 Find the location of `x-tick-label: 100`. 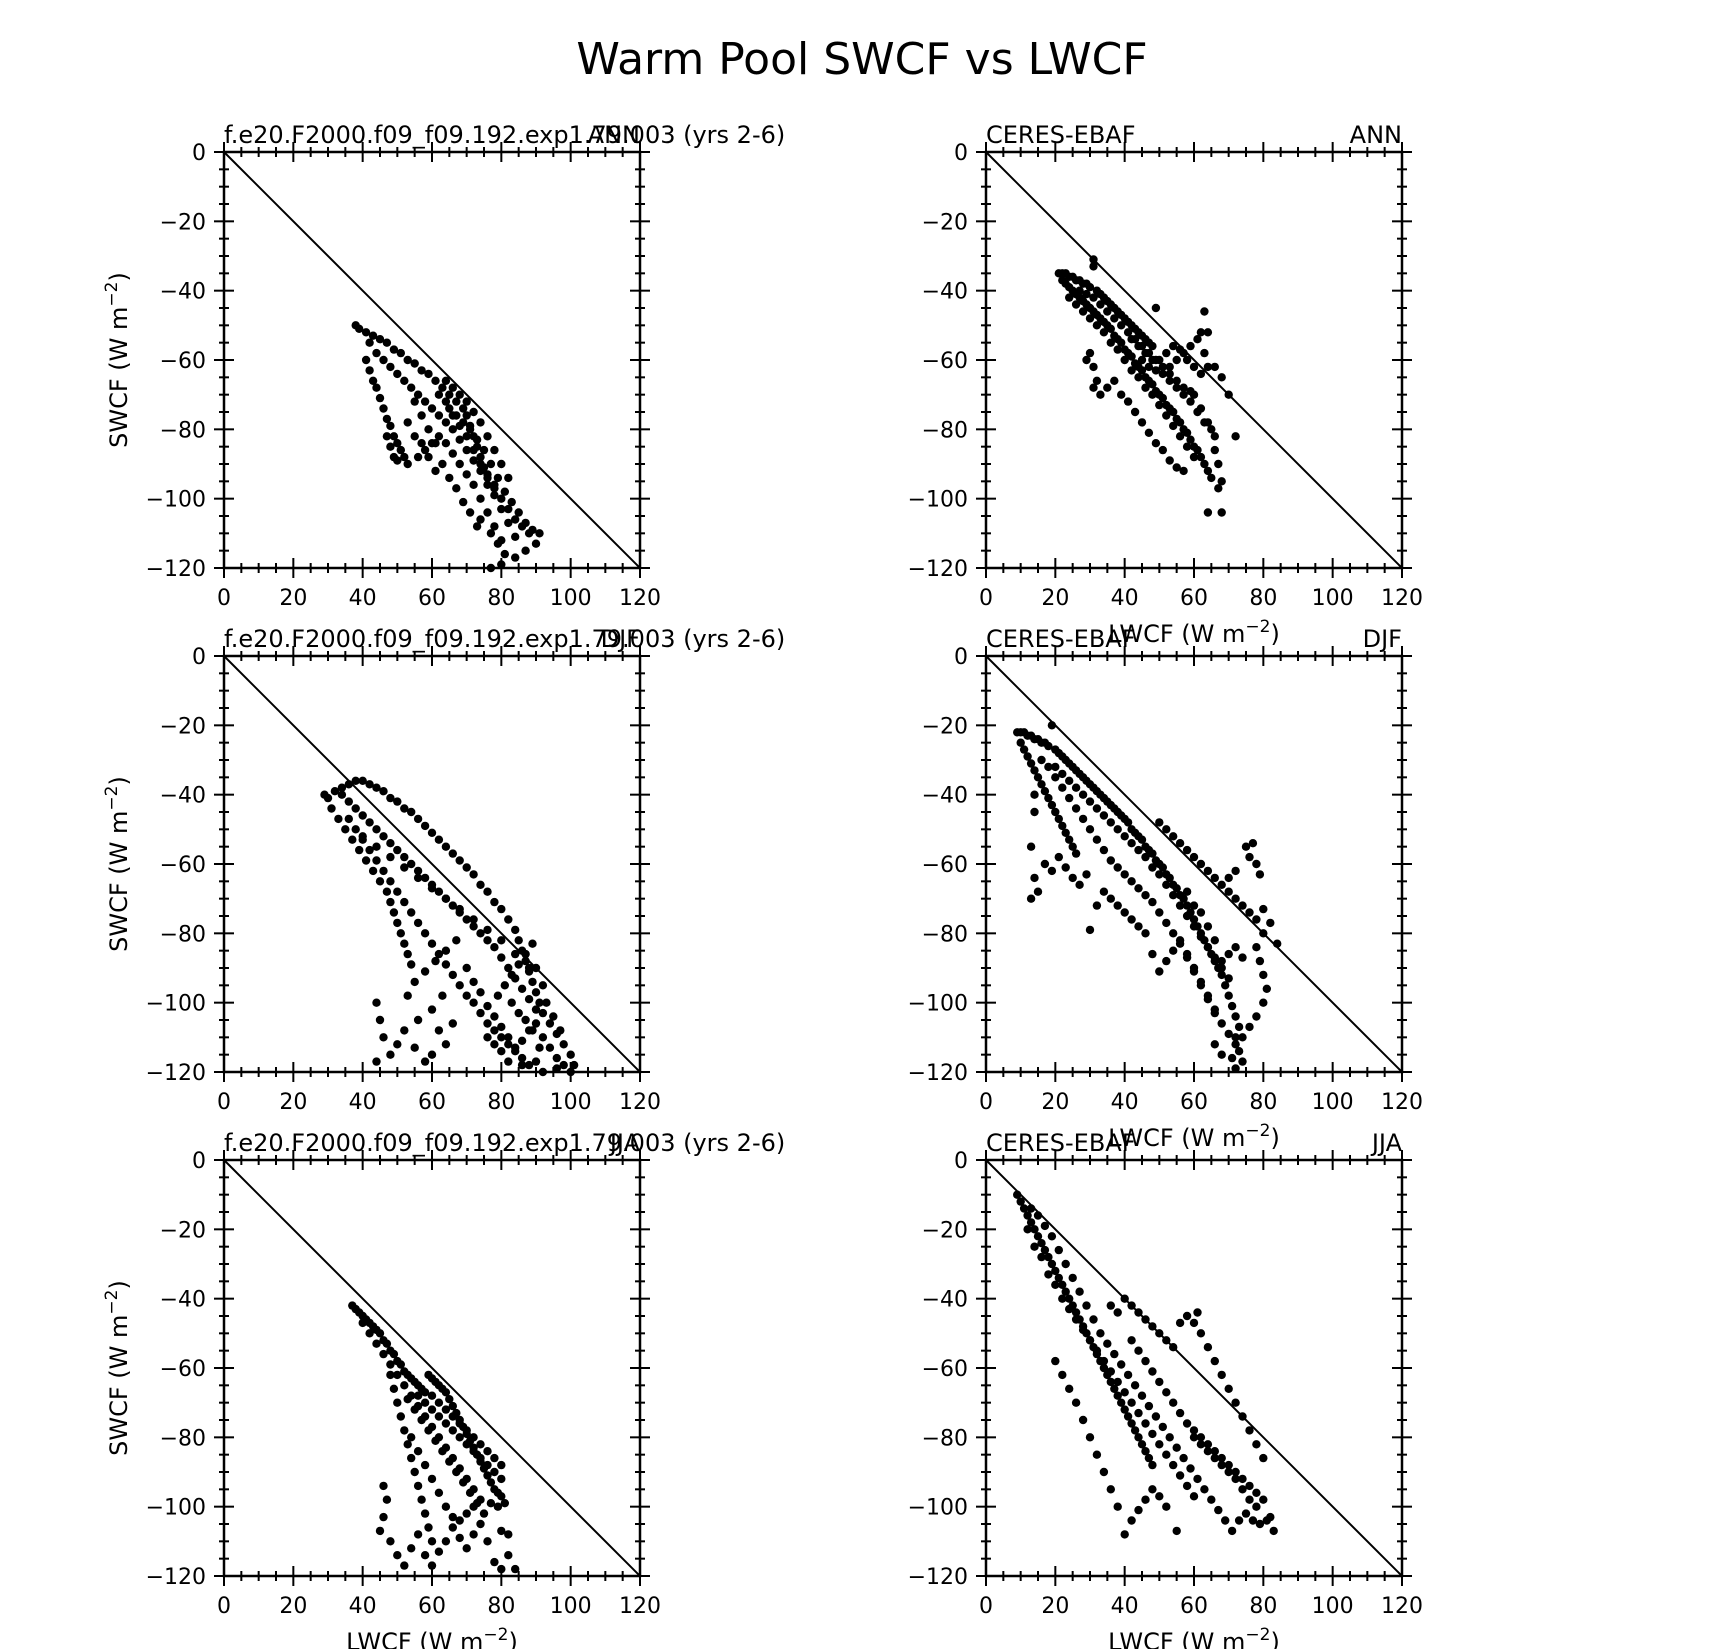

x-tick-label: 100 is located at coordinates (1333, 1606).